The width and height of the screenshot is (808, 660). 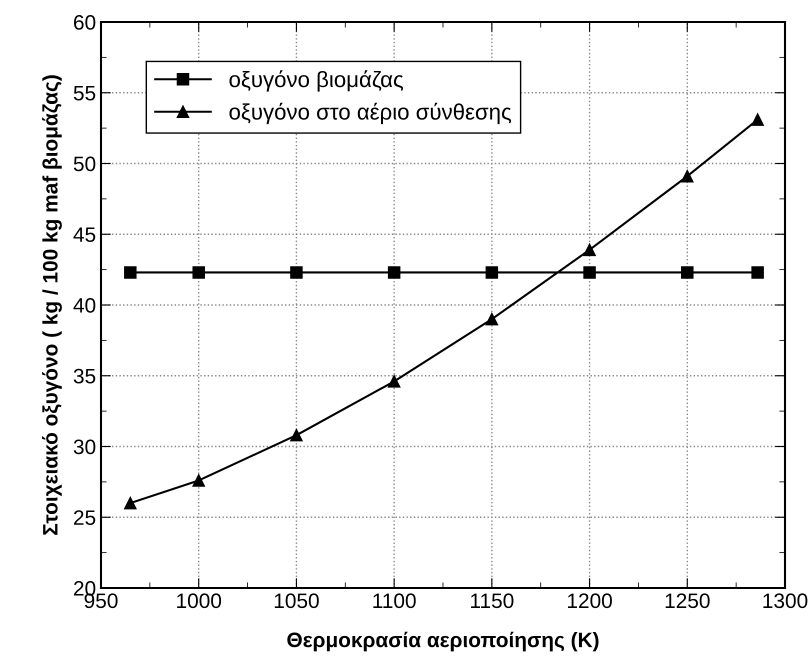 What do you see at coordinates (394, 600) in the screenshot?
I see `x-tick-label: 1100` at bounding box center [394, 600].